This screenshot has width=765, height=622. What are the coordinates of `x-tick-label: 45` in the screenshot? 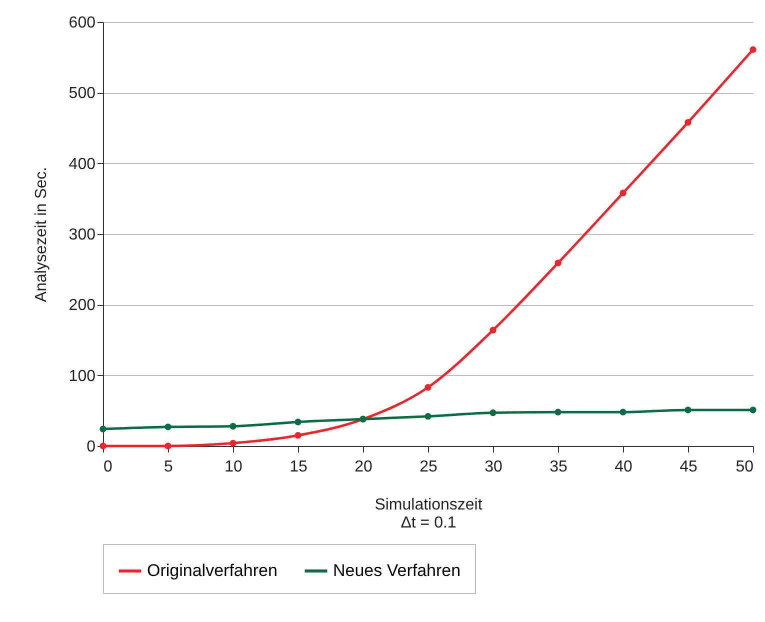 It's located at (689, 467).